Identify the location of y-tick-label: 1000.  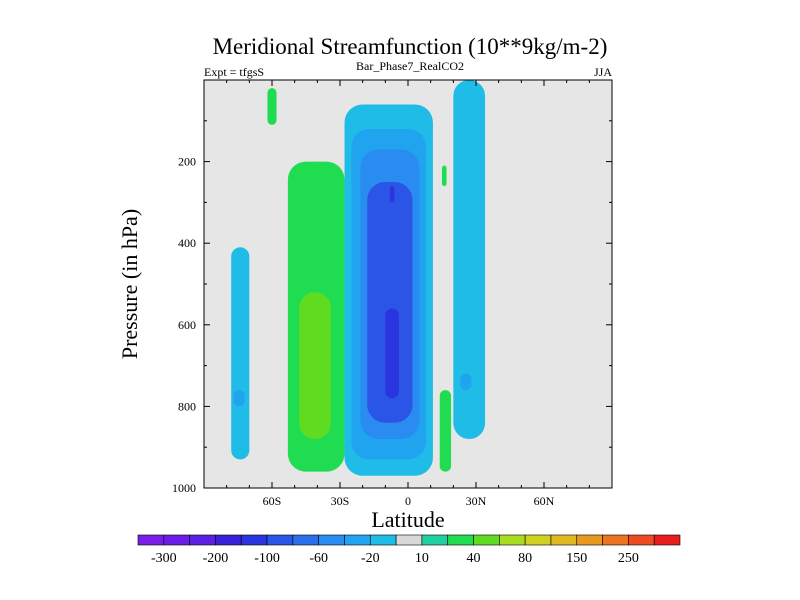
(184, 488).